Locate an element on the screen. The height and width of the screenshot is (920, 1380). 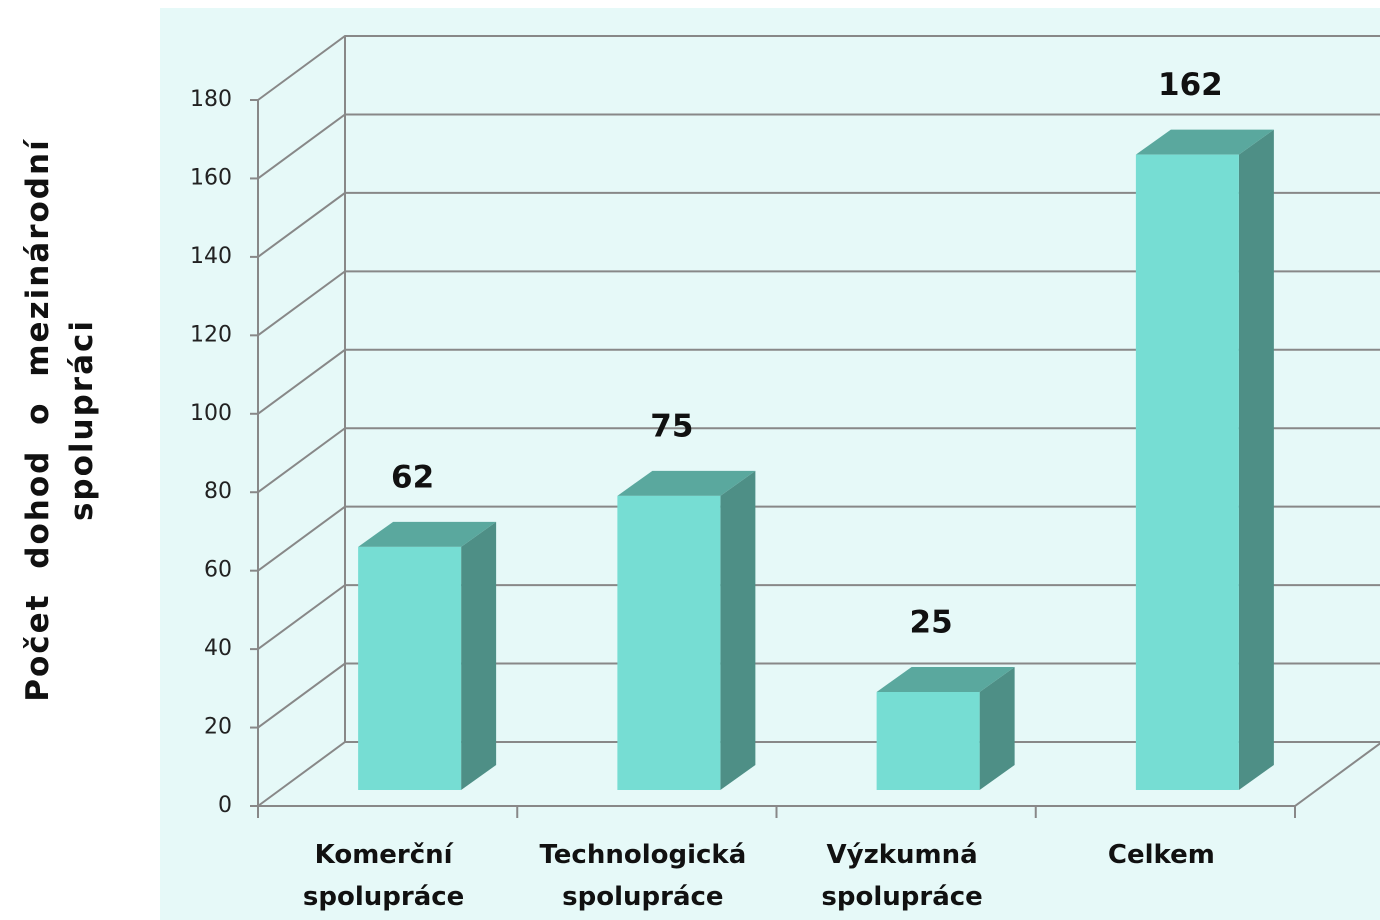
x-tick-label: Technologická spolupráce is located at coordinates (643, 876).